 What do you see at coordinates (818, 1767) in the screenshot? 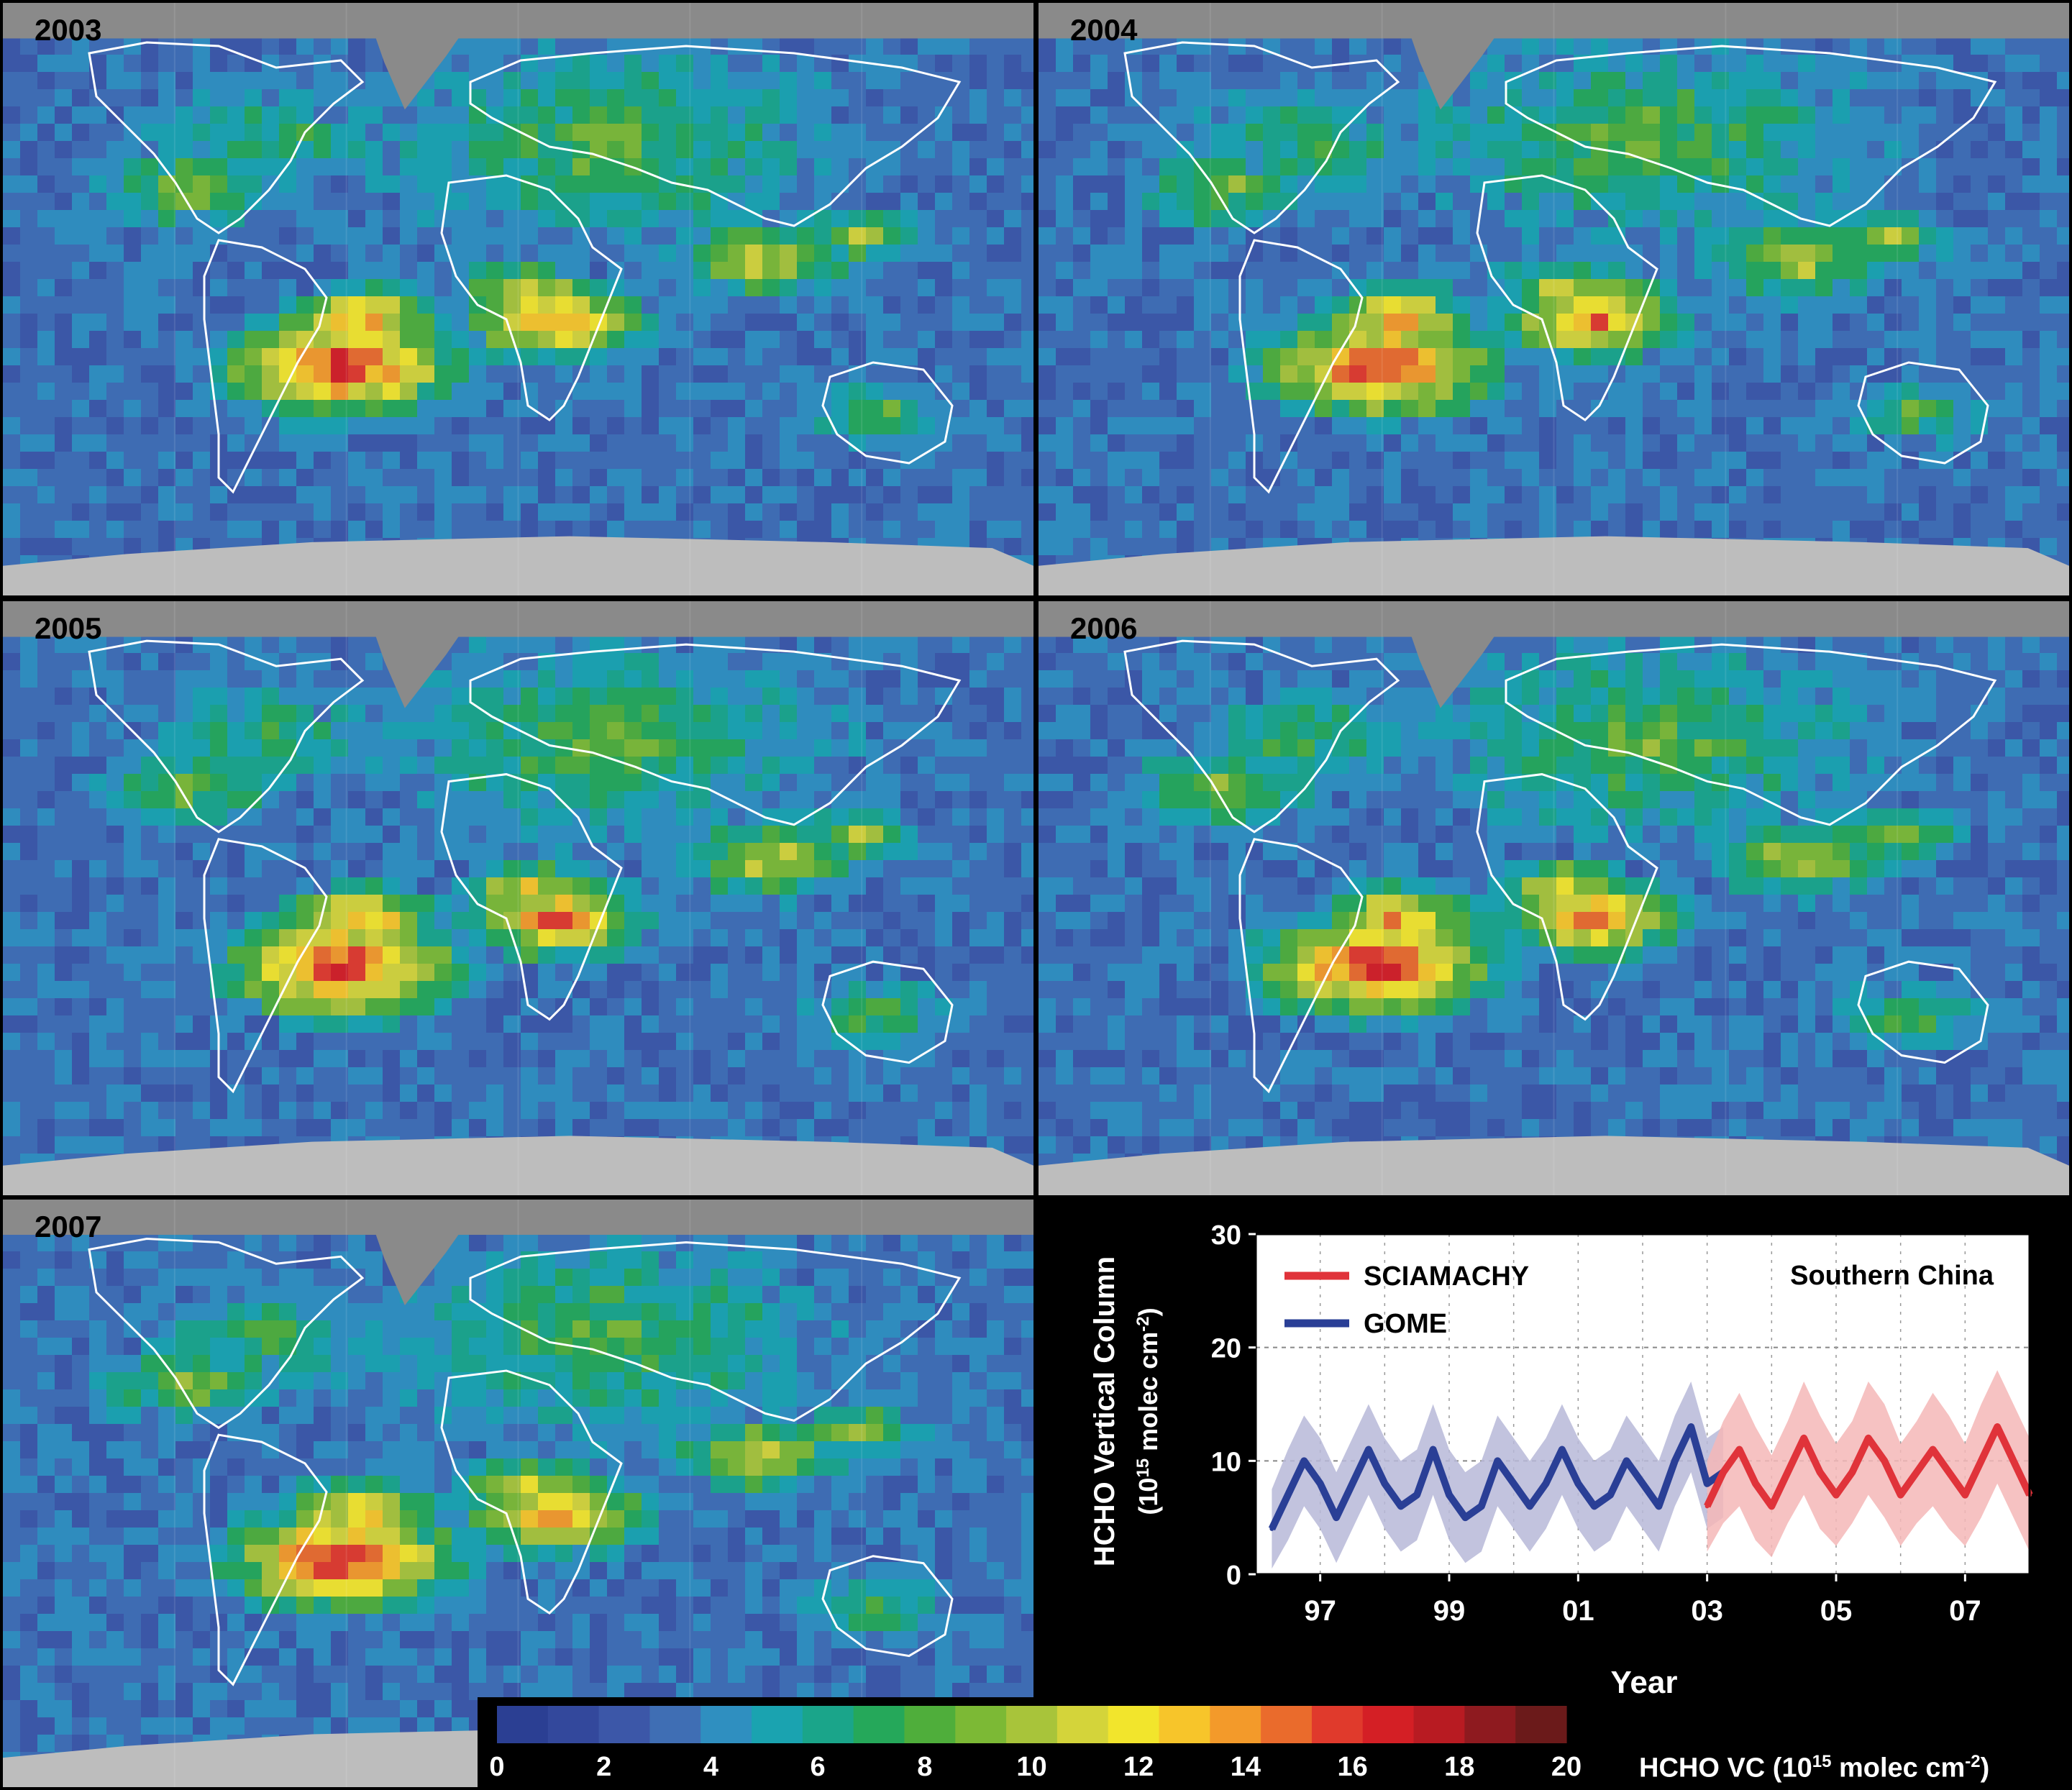
I see `colorbar-tick-label: 6` at bounding box center [818, 1767].